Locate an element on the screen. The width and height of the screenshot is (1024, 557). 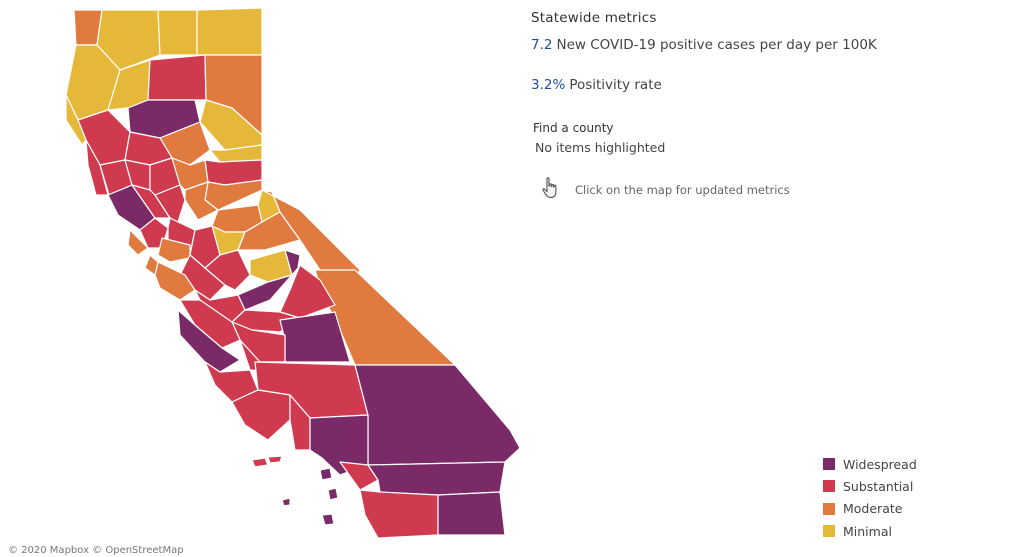
metrics-title: Statewide metrics is located at coordinates (594, 18).